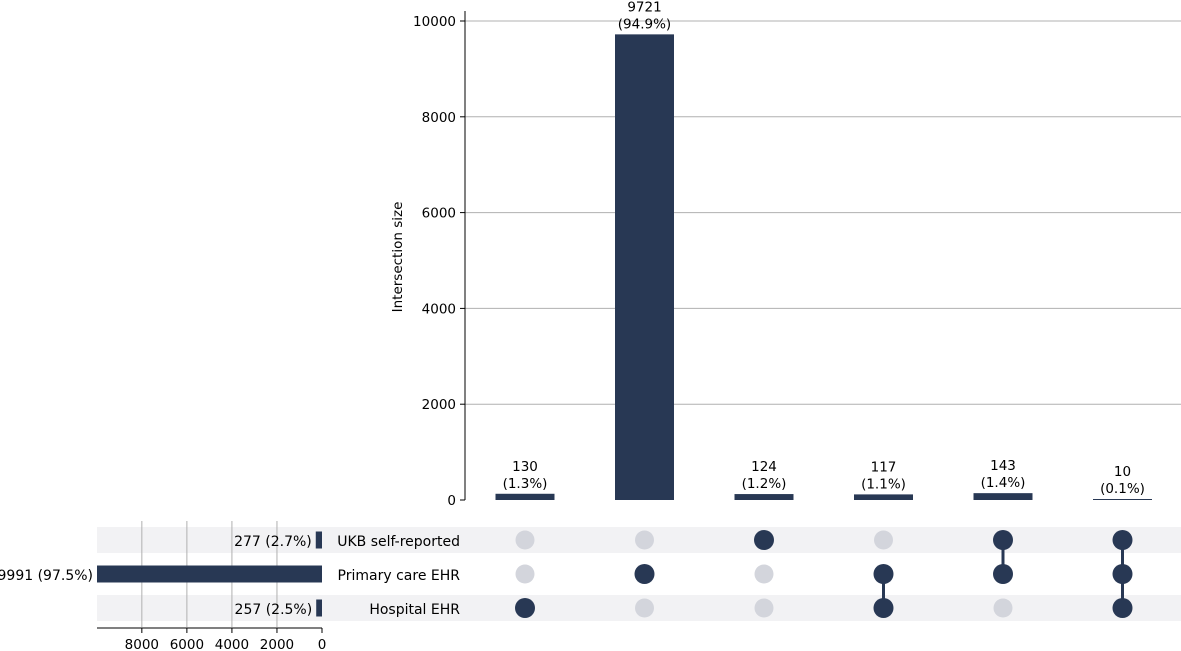 This screenshot has width=1181, height=651. I want to click on bar-percent-label: (1.1%), so click(883, 484).